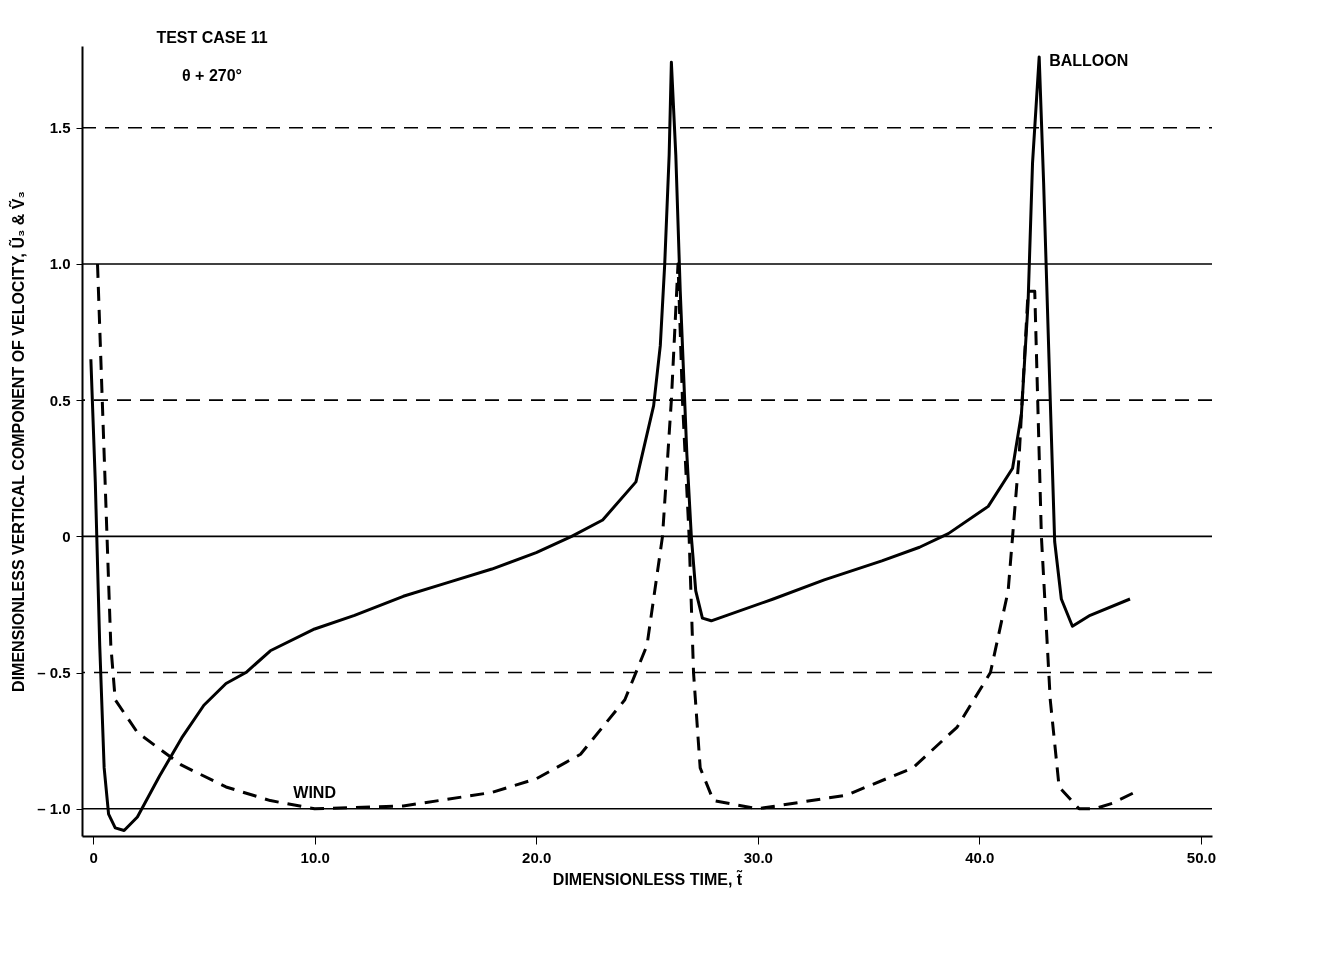  Describe the element at coordinates (212, 75) in the screenshot. I see `annotation: θ + 270°` at that location.